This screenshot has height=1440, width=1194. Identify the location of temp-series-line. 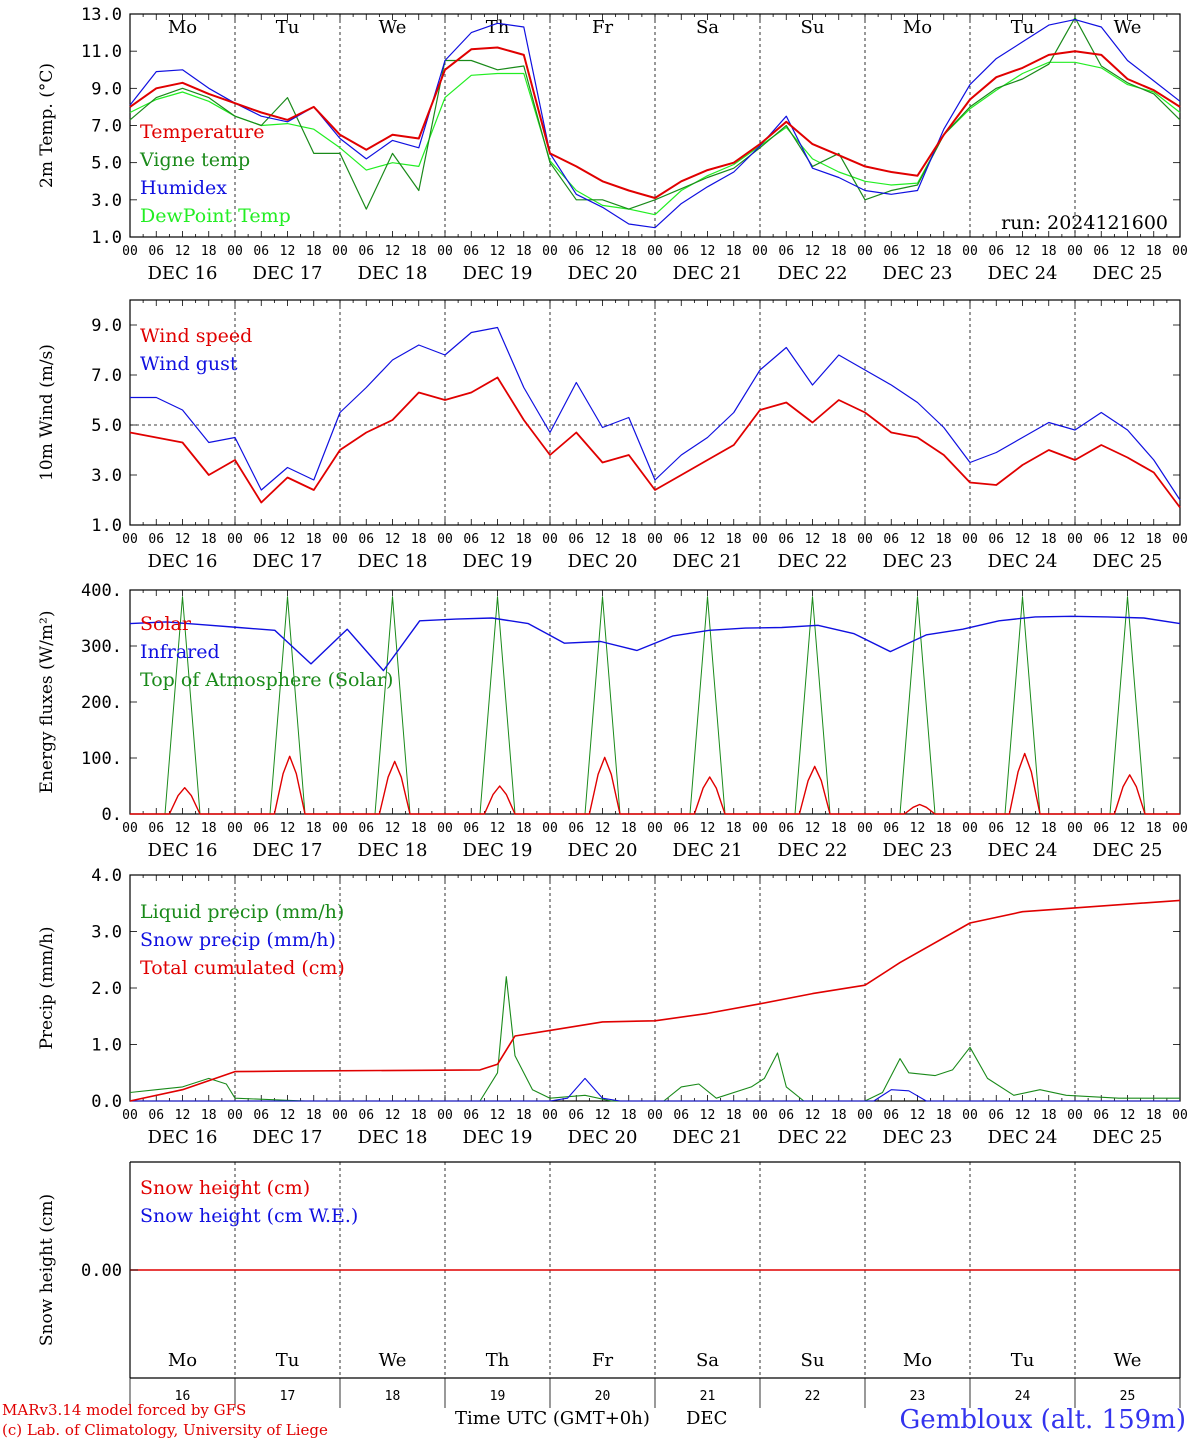
(655, 113).